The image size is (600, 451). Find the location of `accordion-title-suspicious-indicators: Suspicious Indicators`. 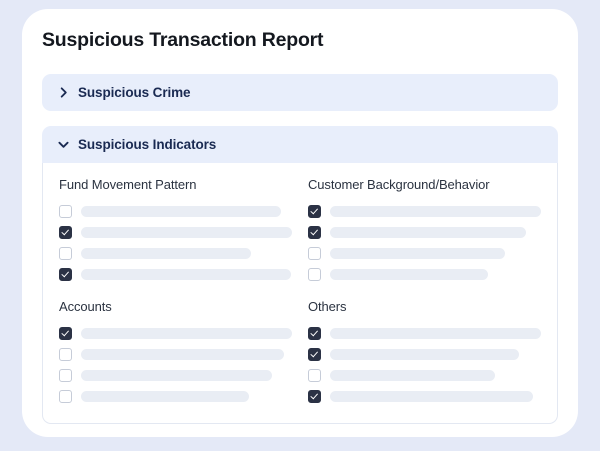

accordion-title-suspicious-indicators: Suspicious Indicators is located at coordinates (147, 144).